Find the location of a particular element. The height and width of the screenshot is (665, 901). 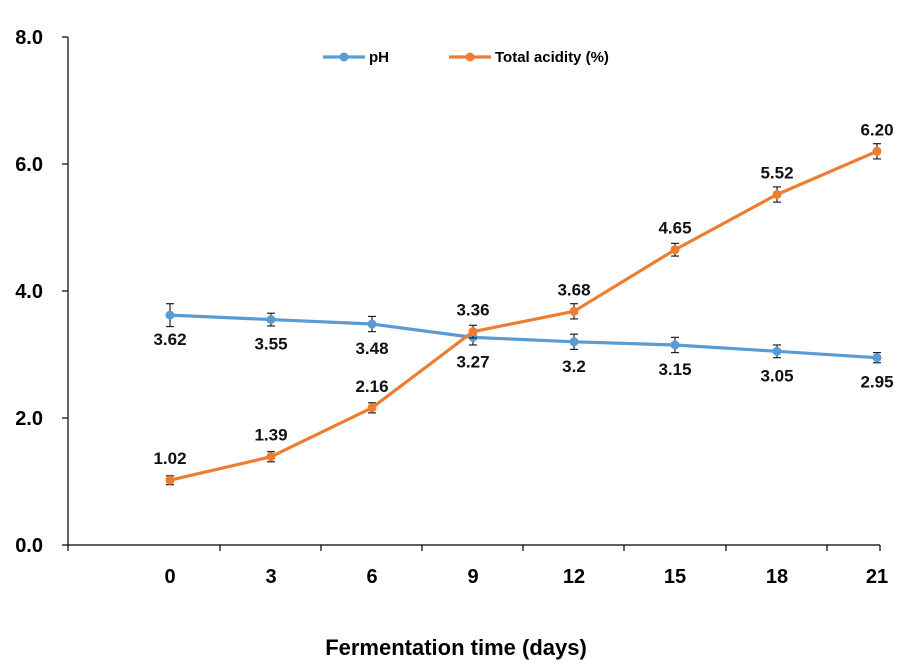

series-ph: 3.62 3.55 3.48 3.27 3.2 3.15 3.05 2.95 is located at coordinates (523, 347).